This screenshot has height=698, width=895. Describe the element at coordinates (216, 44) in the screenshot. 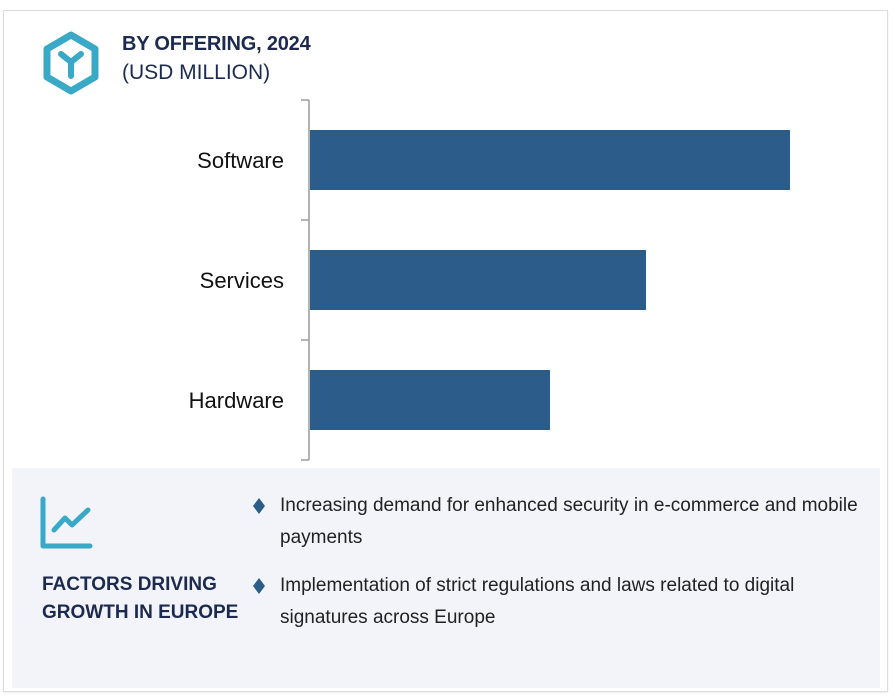

I see `chart-title: BY OFFERING, 2024` at that location.